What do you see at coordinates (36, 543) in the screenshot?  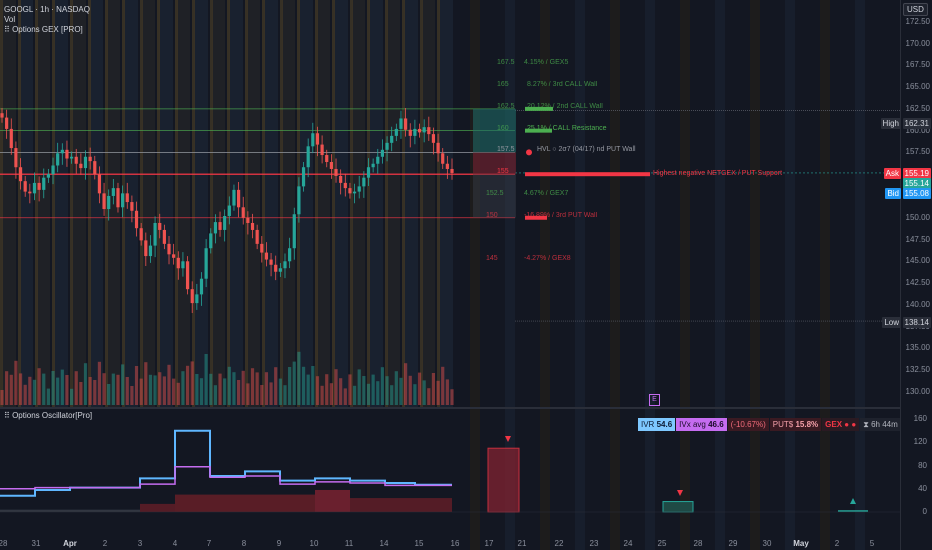 I see `time-tick: 31` at bounding box center [36, 543].